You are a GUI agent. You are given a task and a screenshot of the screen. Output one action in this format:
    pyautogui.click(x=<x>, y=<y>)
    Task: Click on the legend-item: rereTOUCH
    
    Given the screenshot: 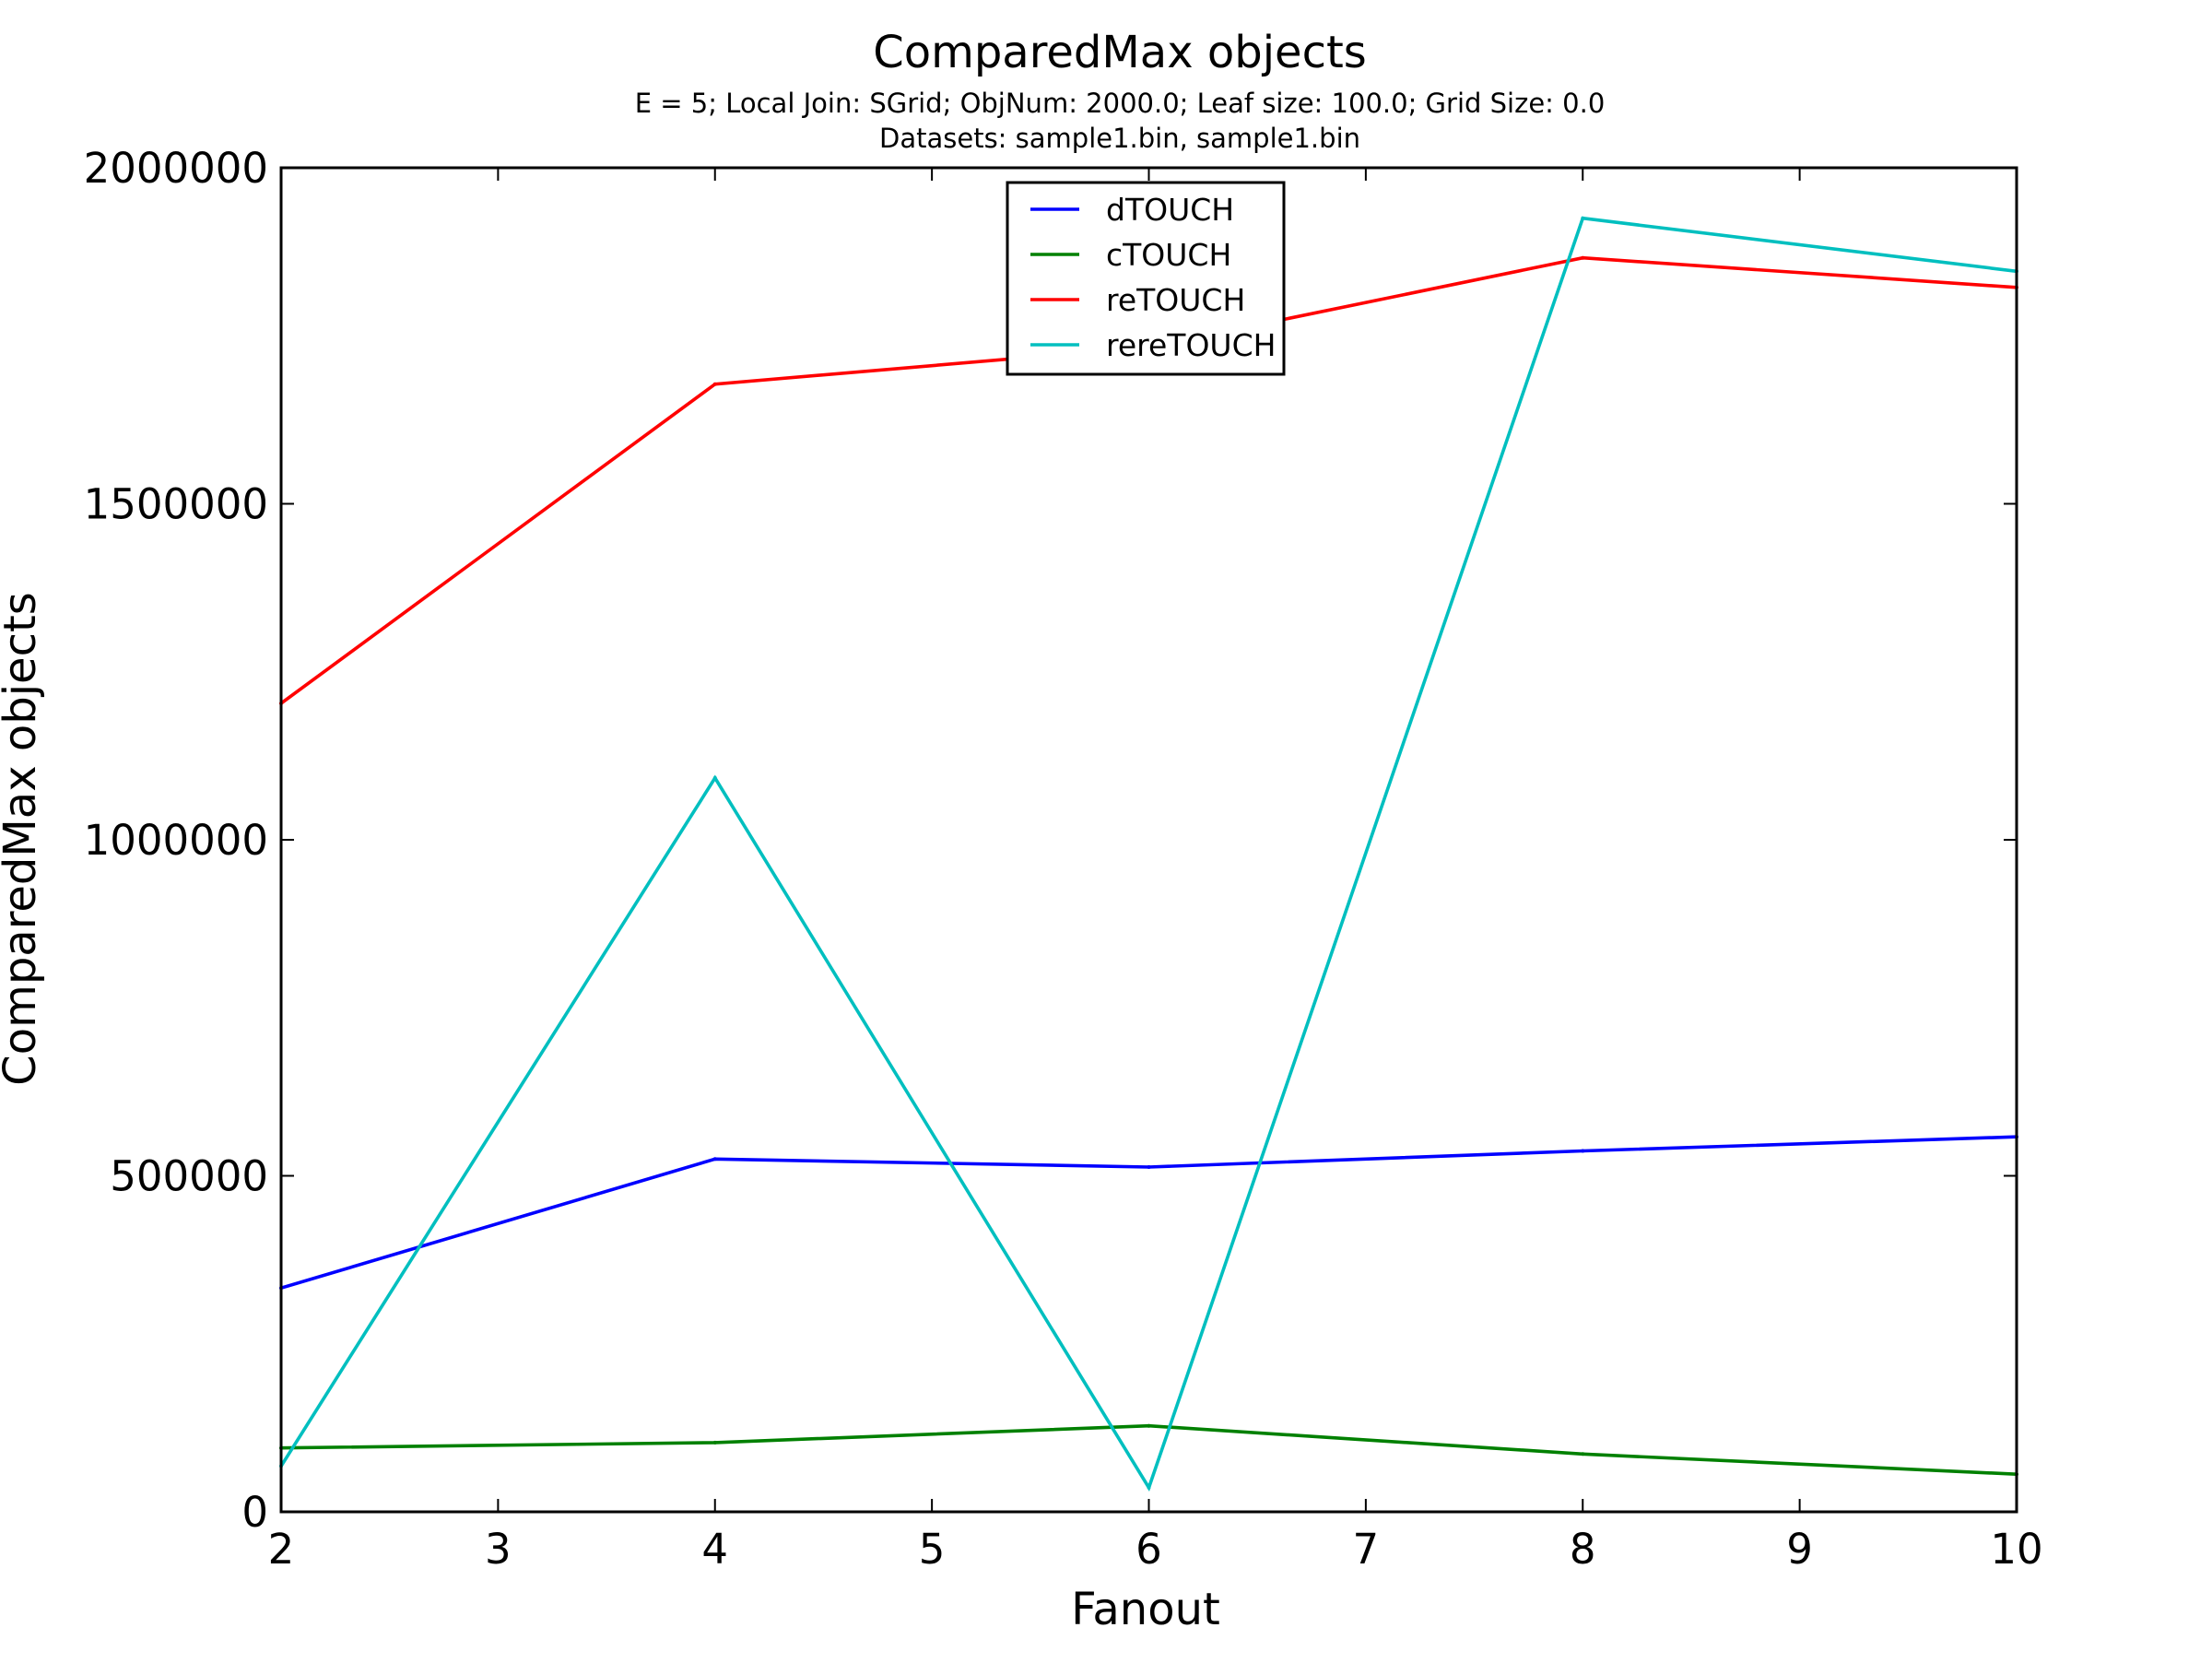 What is the action you would take?
    pyautogui.click(x=1153, y=345)
    